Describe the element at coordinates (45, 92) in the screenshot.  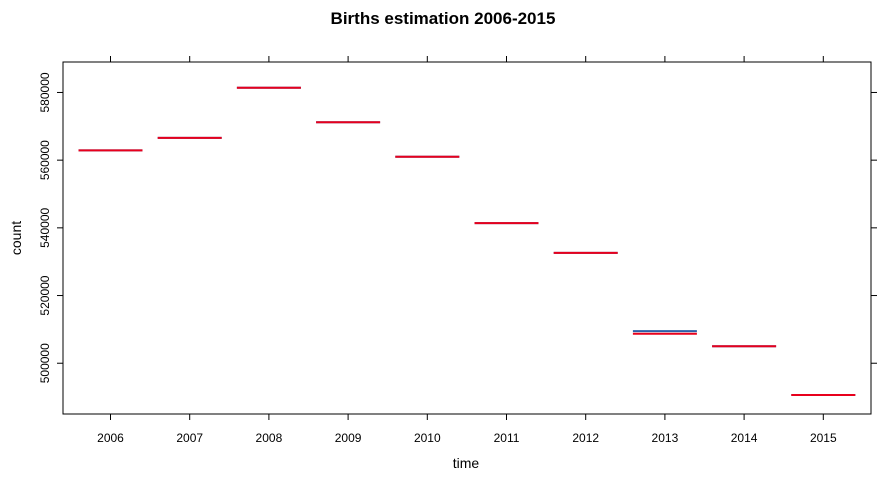
I see `y-tick-label: 580000` at that location.